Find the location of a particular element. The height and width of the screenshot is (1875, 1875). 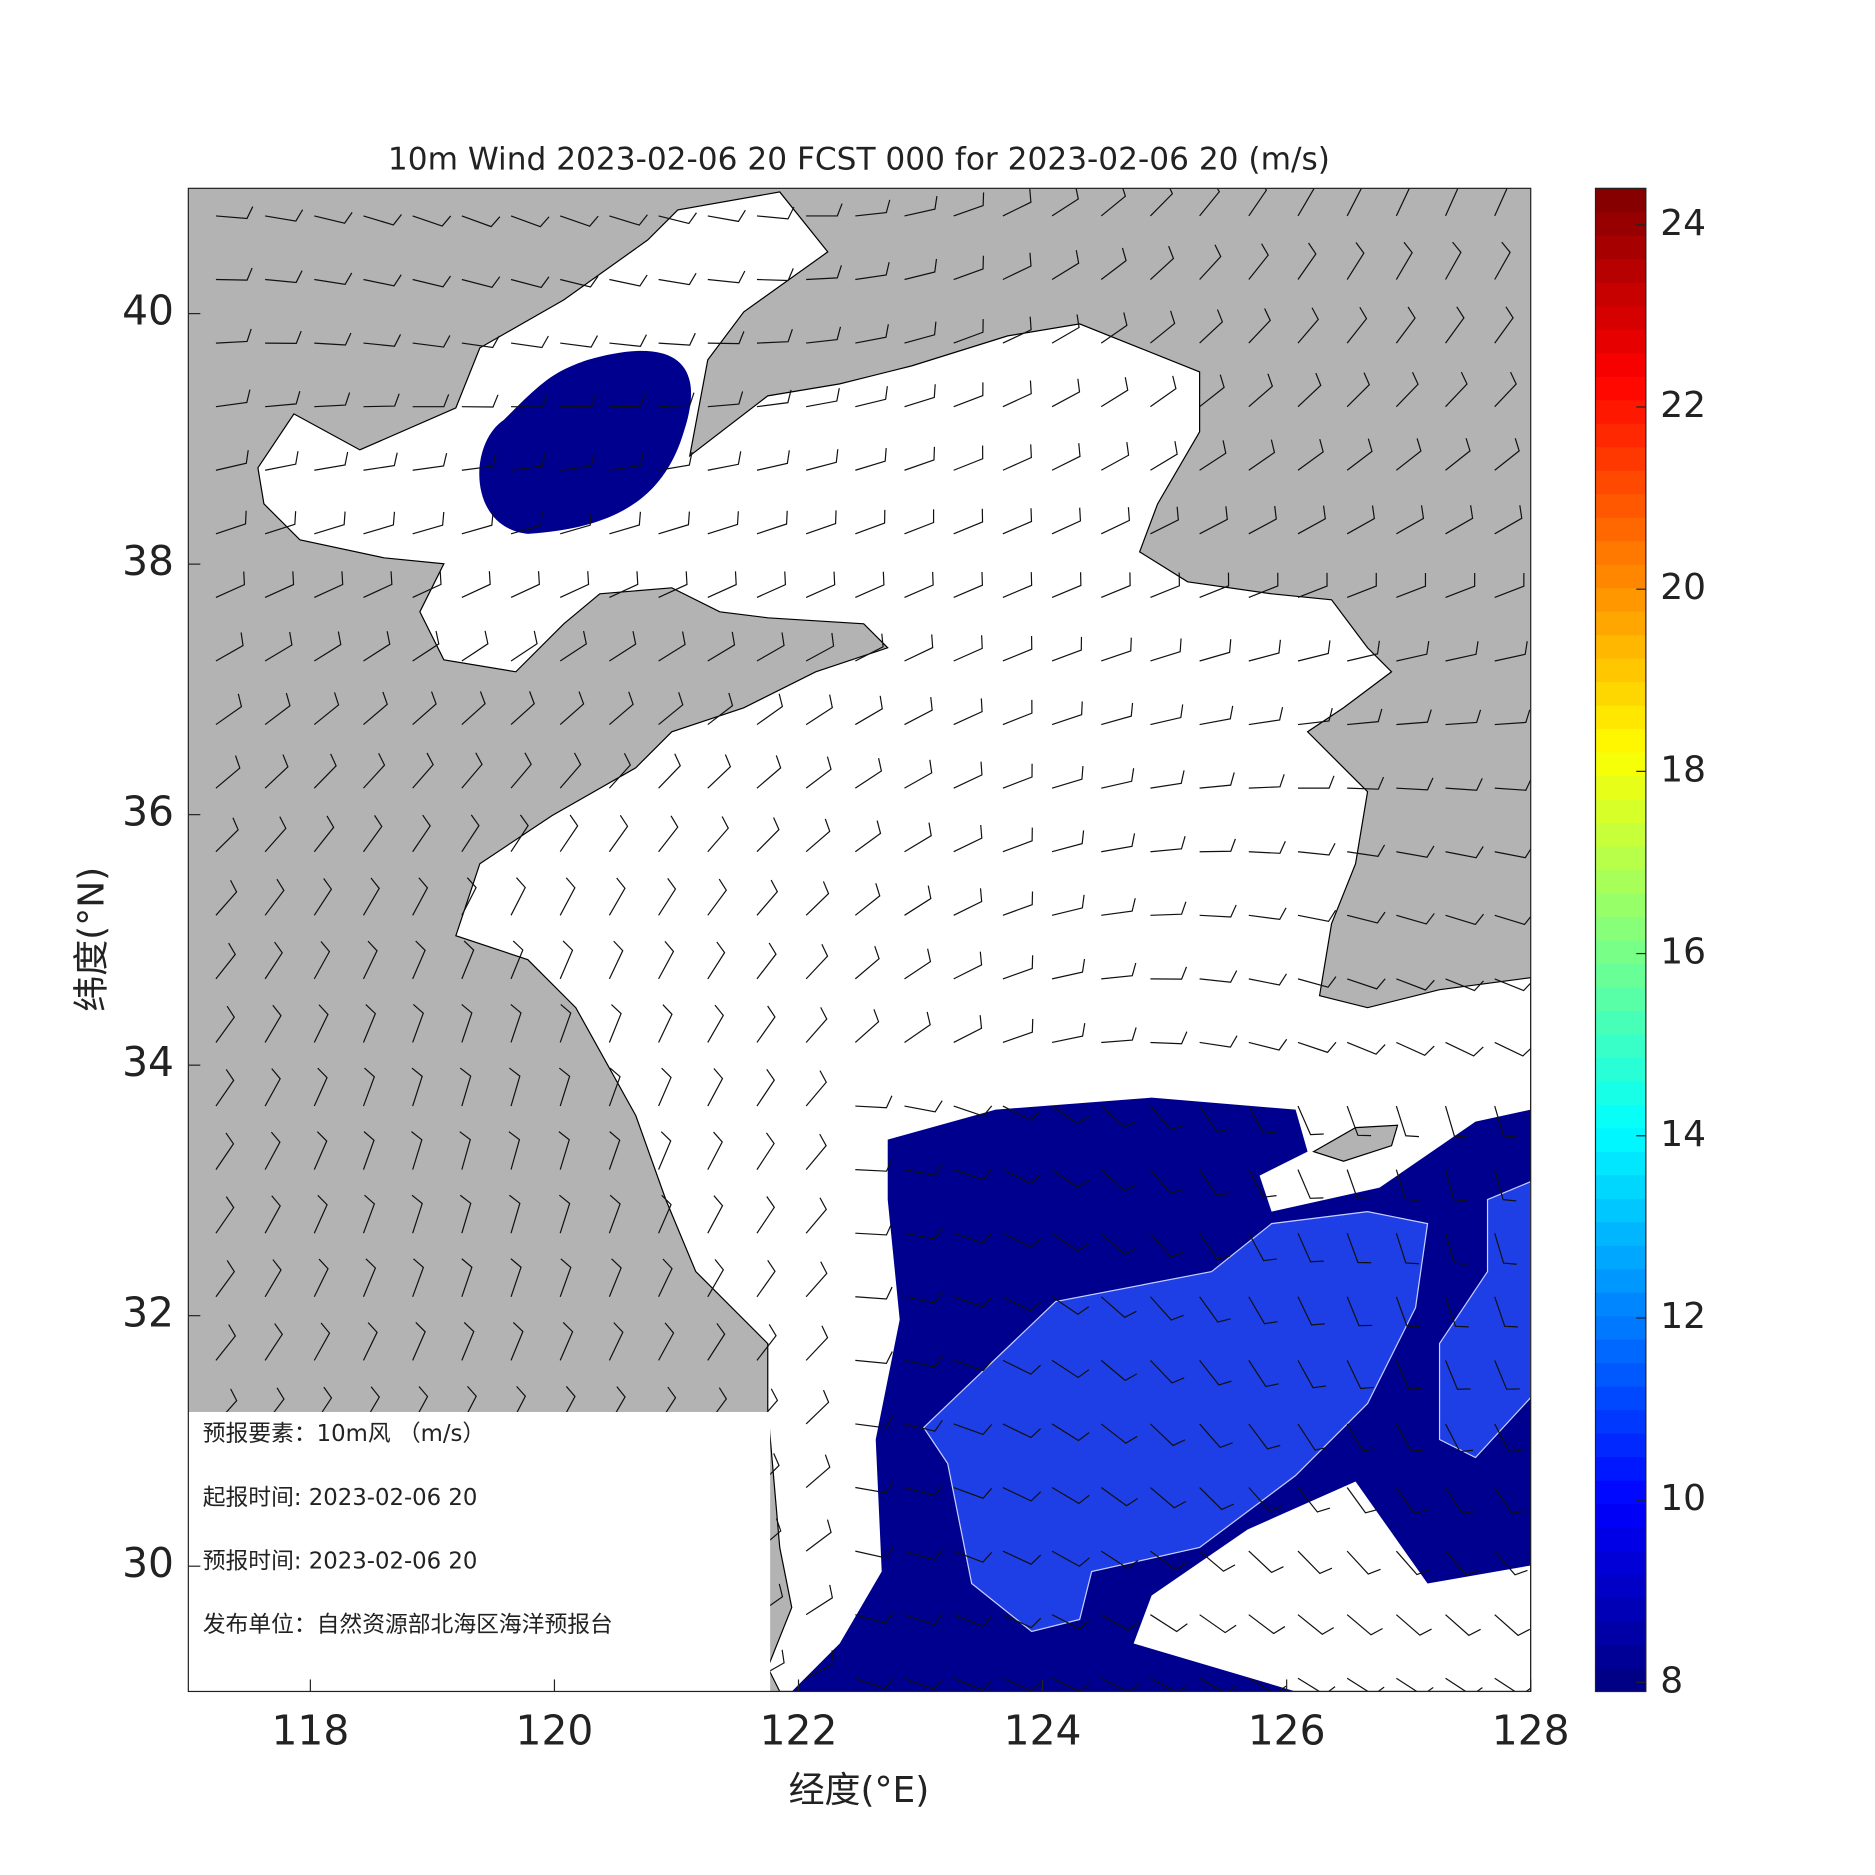

colorbar-tick-label: 16 is located at coordinates (1683, 952).